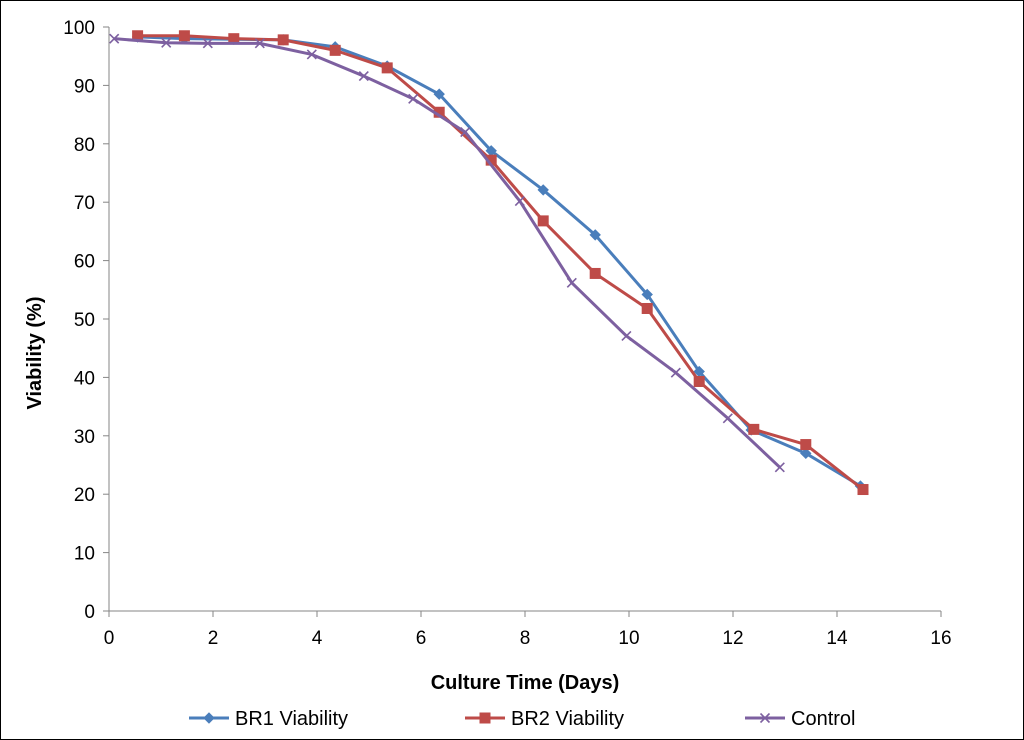  What do you see at coordinates (84, 86) in the screenshot?
I see `y-tick-label: 90` at bounding box center [84, 86].